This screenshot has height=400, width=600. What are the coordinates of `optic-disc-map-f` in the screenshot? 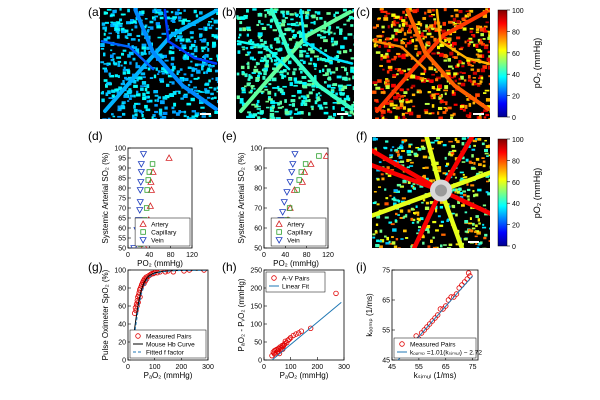 It's located at (431, 192).